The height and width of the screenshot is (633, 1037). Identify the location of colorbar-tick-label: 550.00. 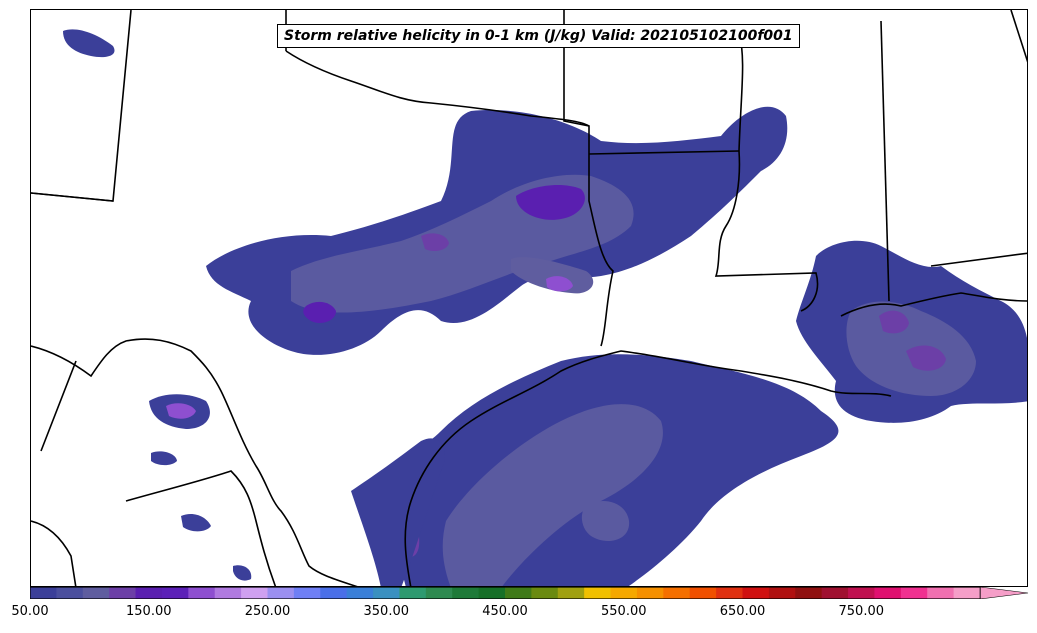
(624, 611).